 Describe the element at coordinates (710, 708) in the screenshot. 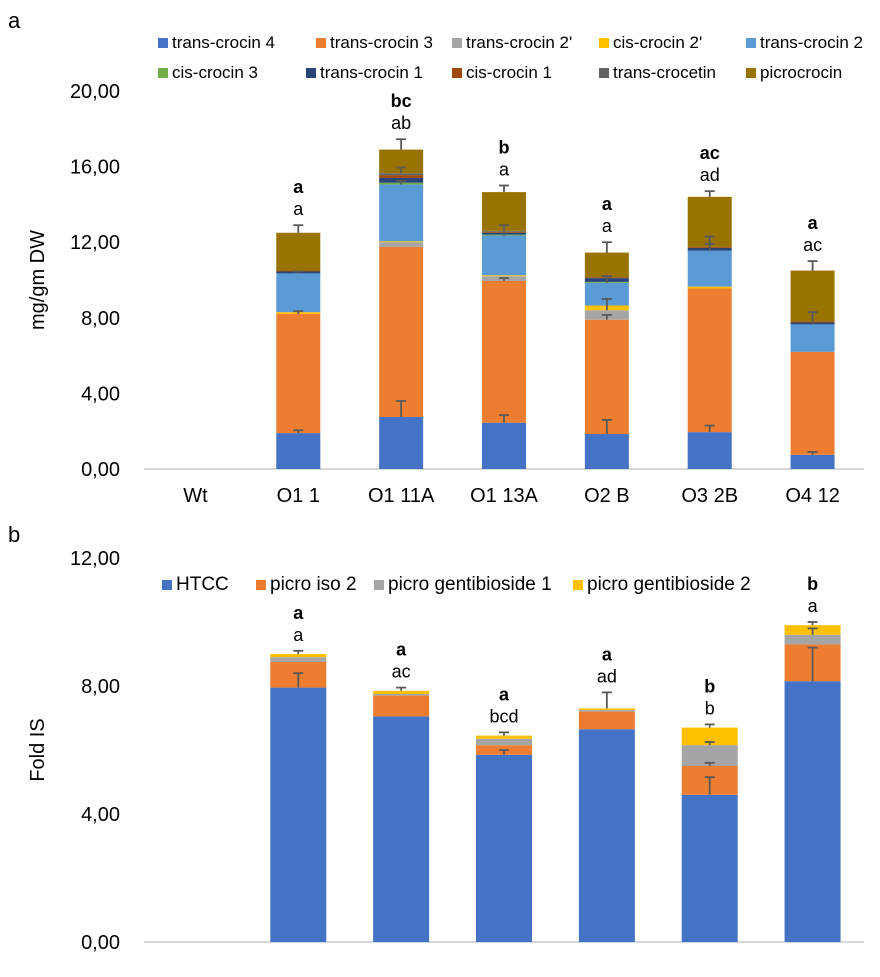

I see `significance-letter: b` at that location.